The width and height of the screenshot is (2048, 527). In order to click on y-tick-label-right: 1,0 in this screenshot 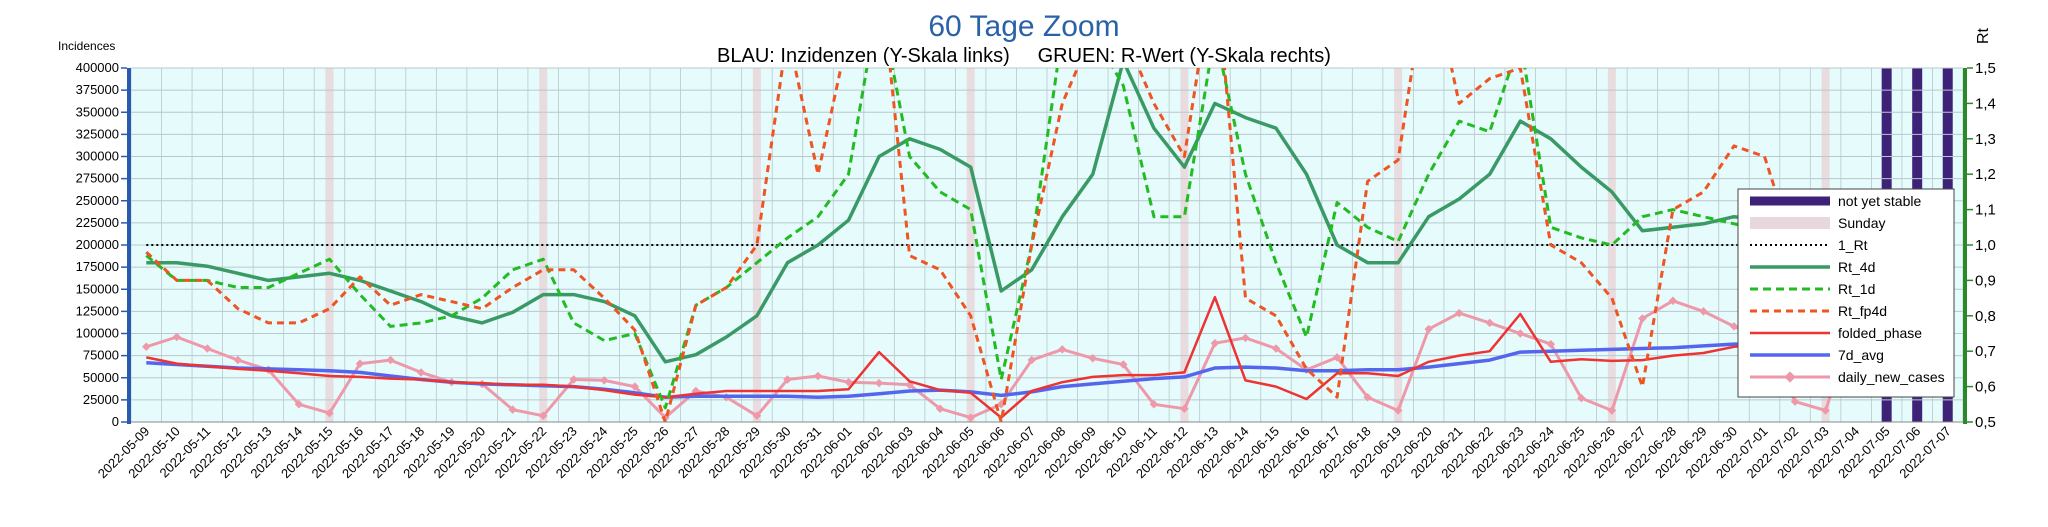, I will do `click(1985, 245)`.